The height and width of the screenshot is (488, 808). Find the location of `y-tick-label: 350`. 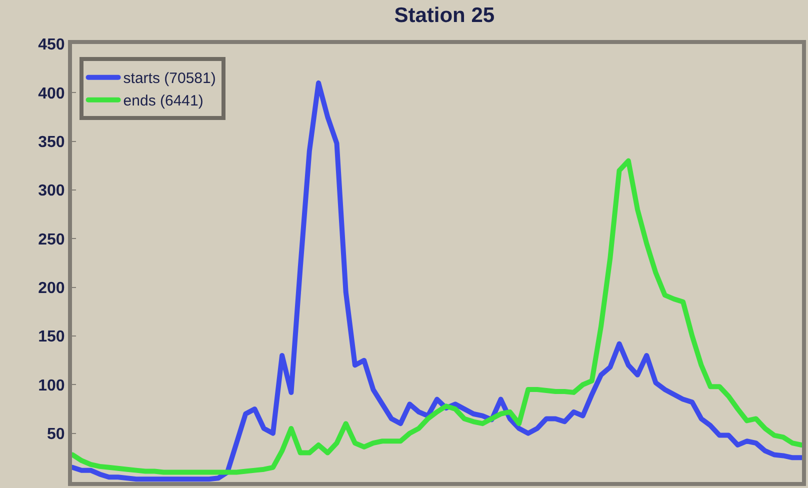

y-tick-label: 350 is located at coordinates (51, 142).